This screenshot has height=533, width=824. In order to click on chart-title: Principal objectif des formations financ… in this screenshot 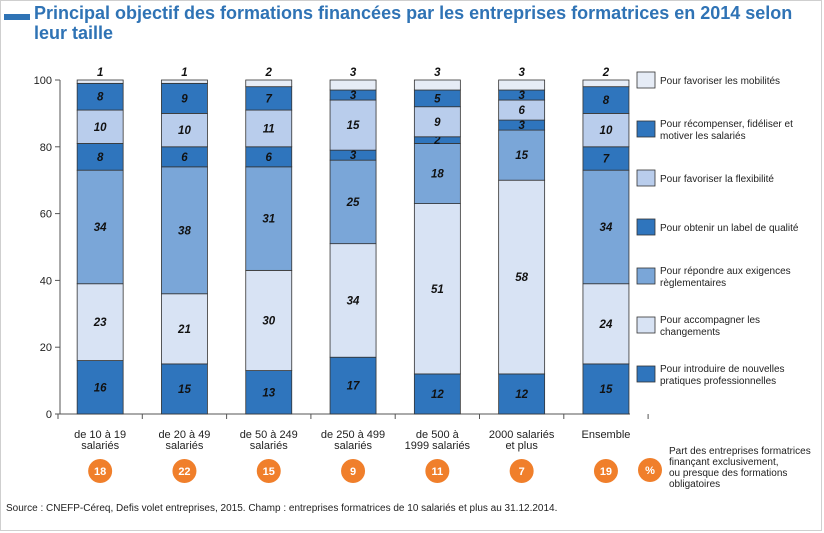, I will do `click(413, 23)`.